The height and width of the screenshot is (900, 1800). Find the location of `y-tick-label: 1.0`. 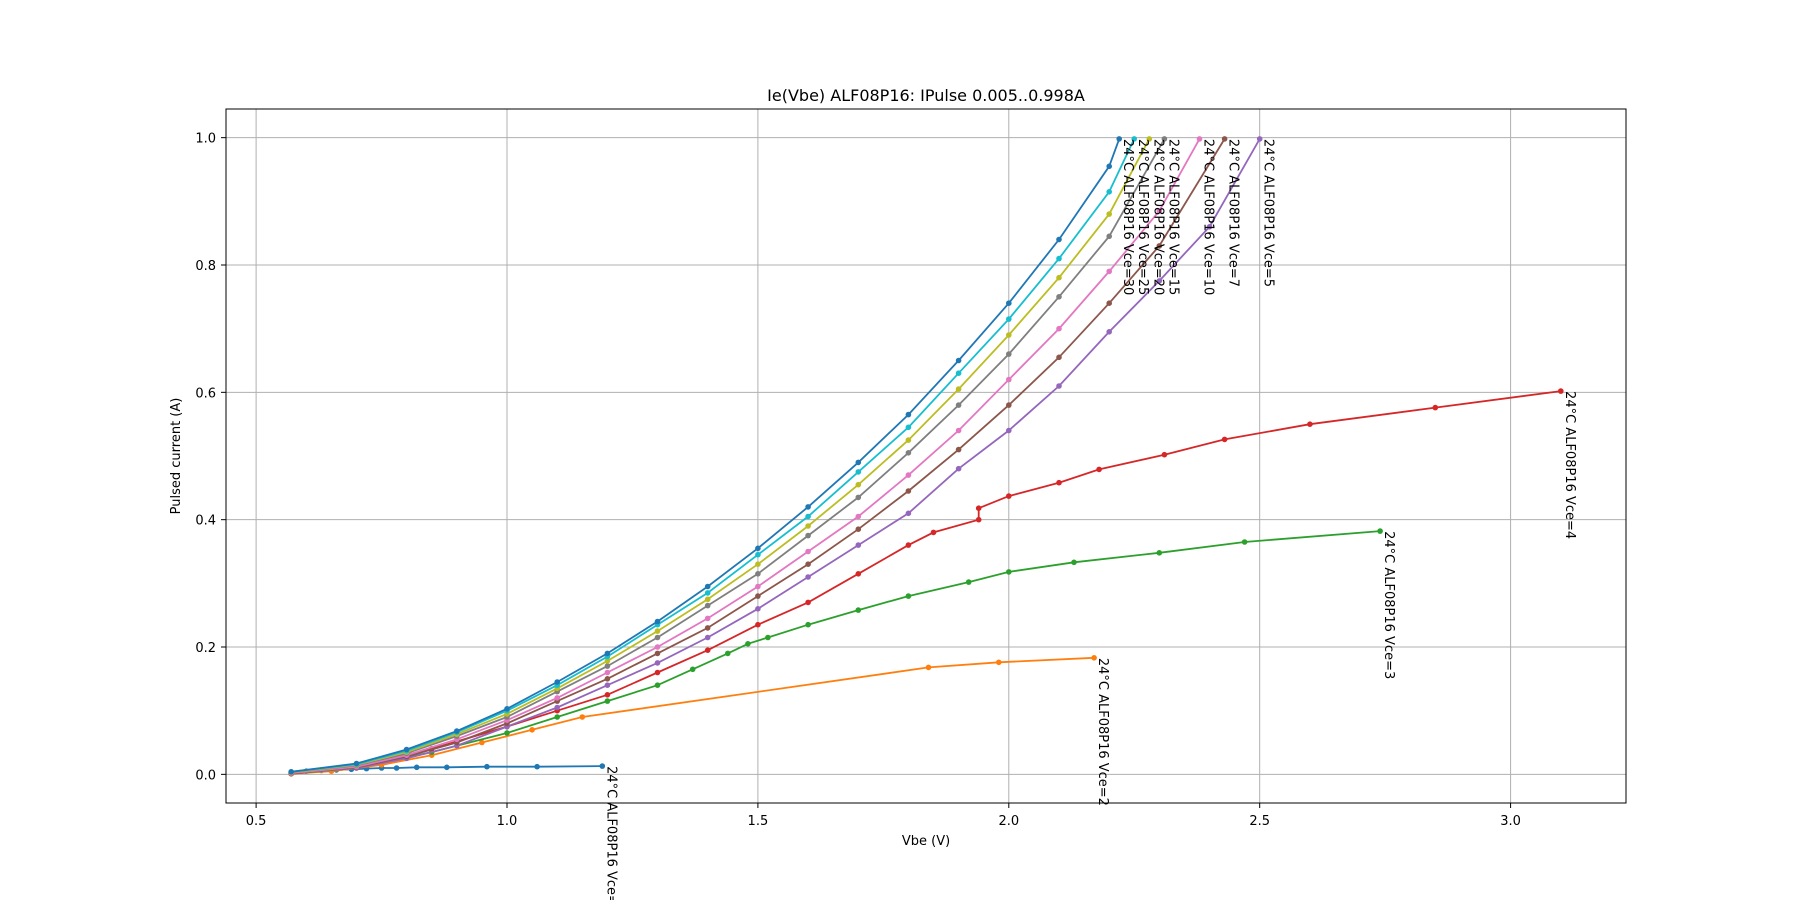

y-tick-label: 1.0 is located at coordinates (205, 139).